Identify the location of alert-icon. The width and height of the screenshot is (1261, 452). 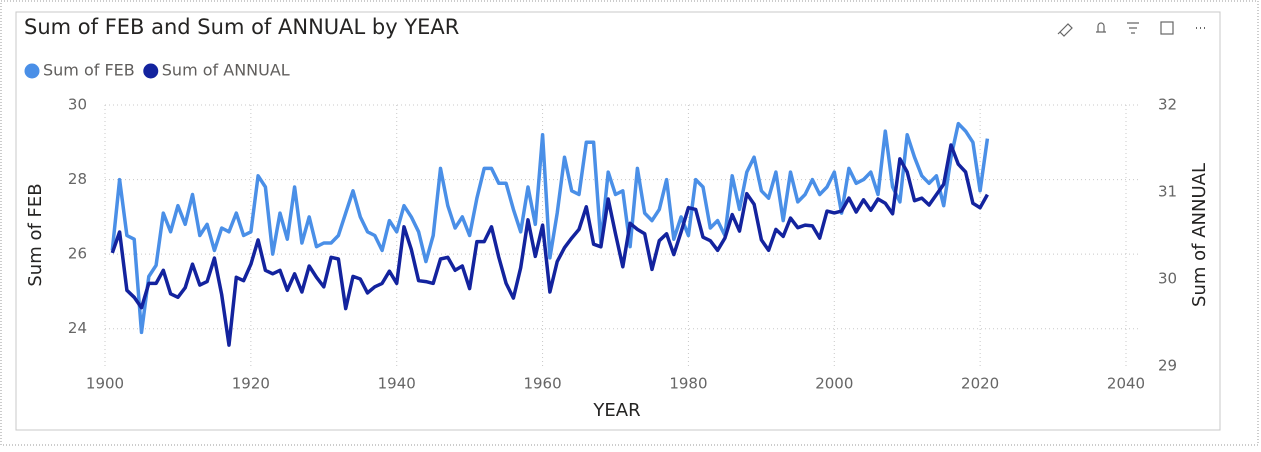
(1101, 27).